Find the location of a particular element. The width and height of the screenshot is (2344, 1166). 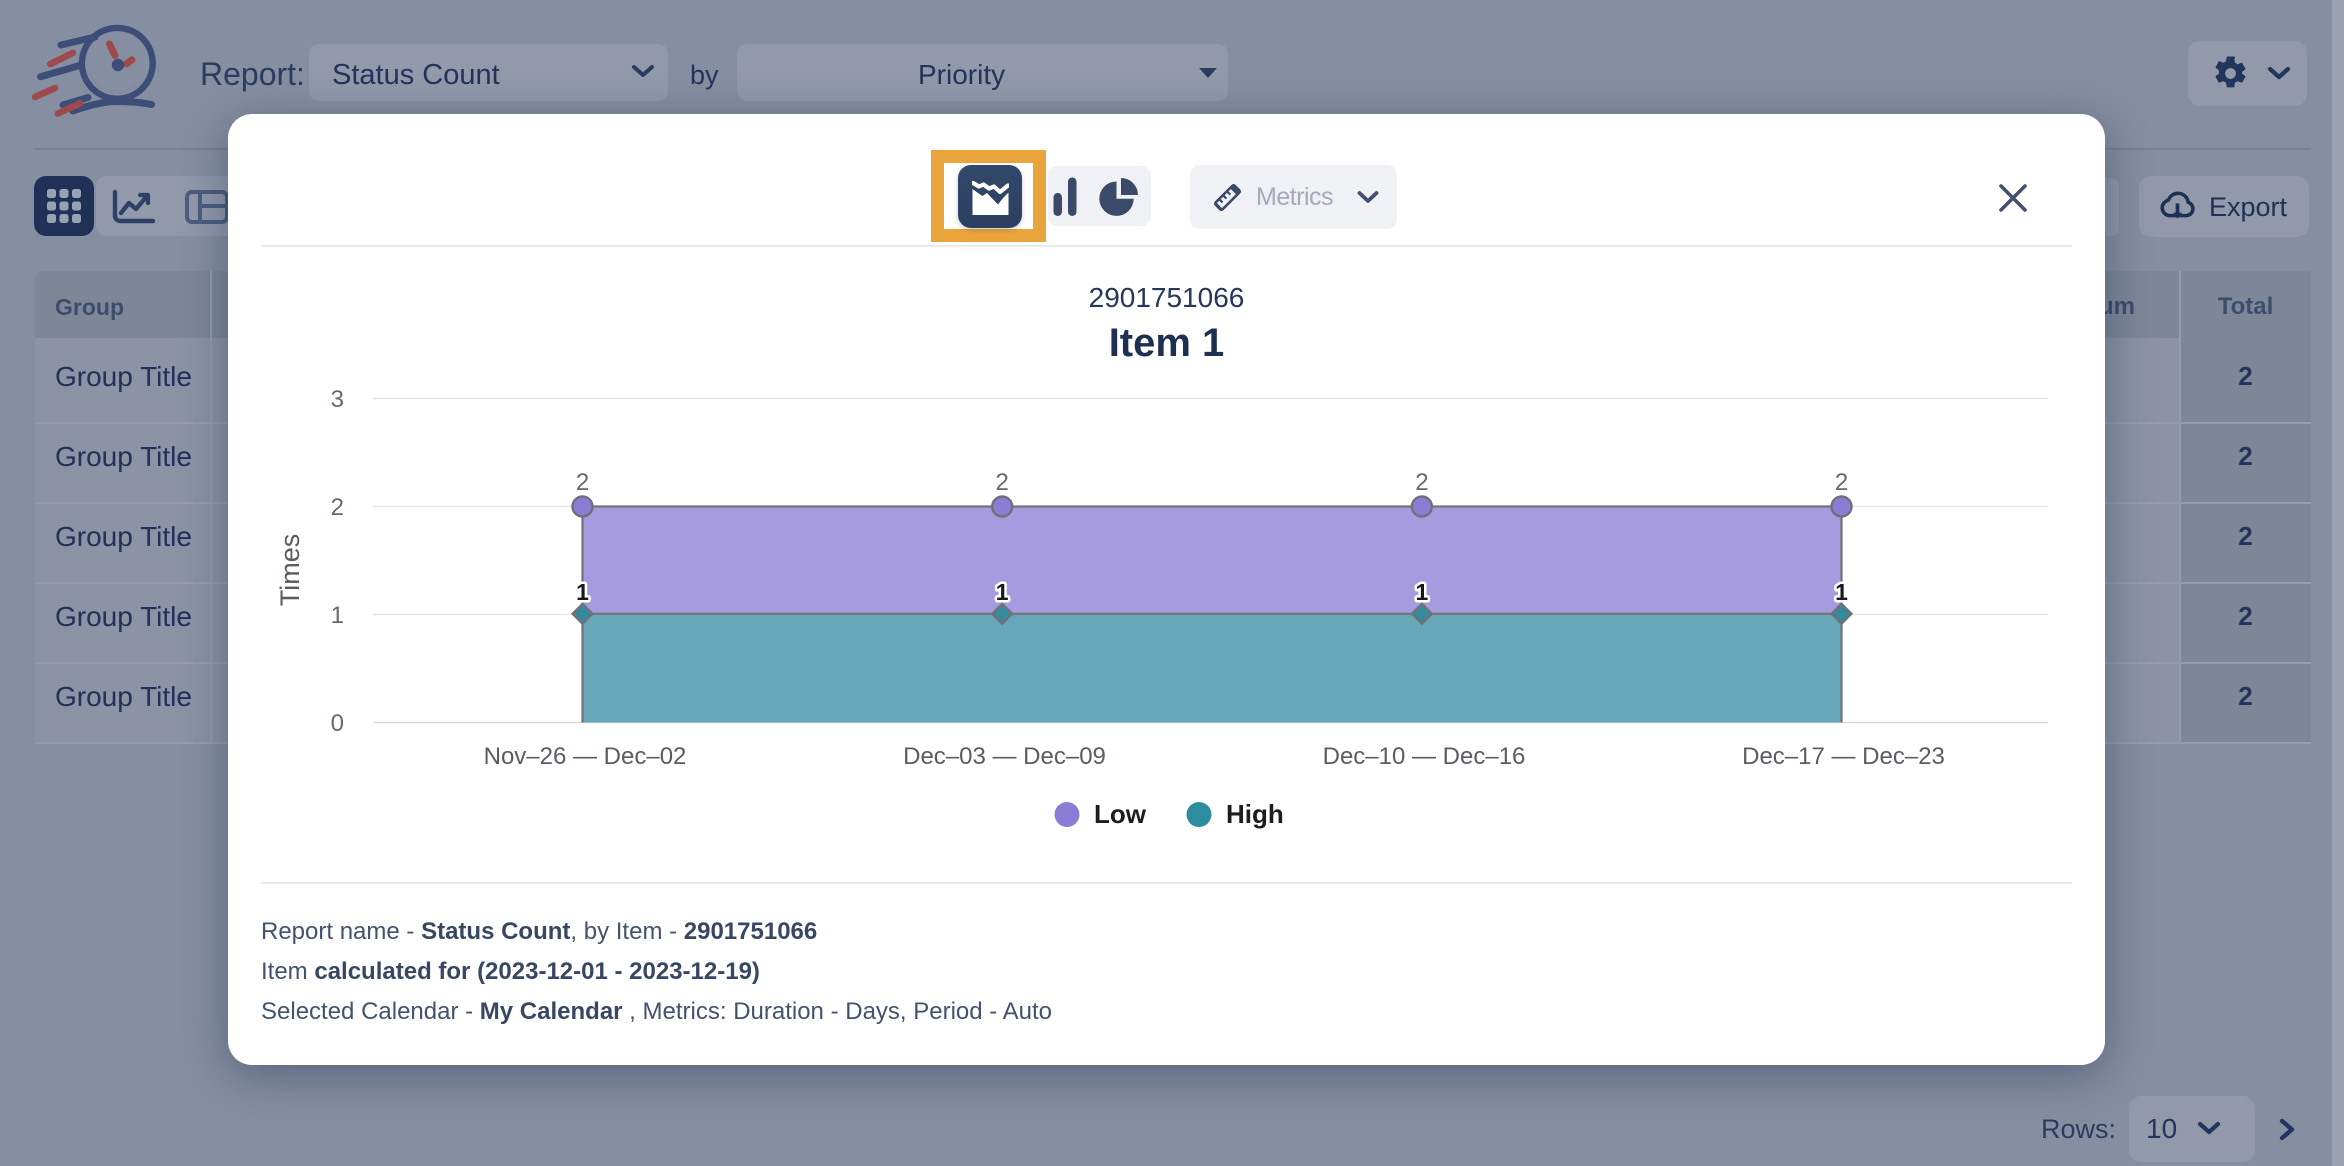

svg-text: High is located at coordinates (1255, 814).